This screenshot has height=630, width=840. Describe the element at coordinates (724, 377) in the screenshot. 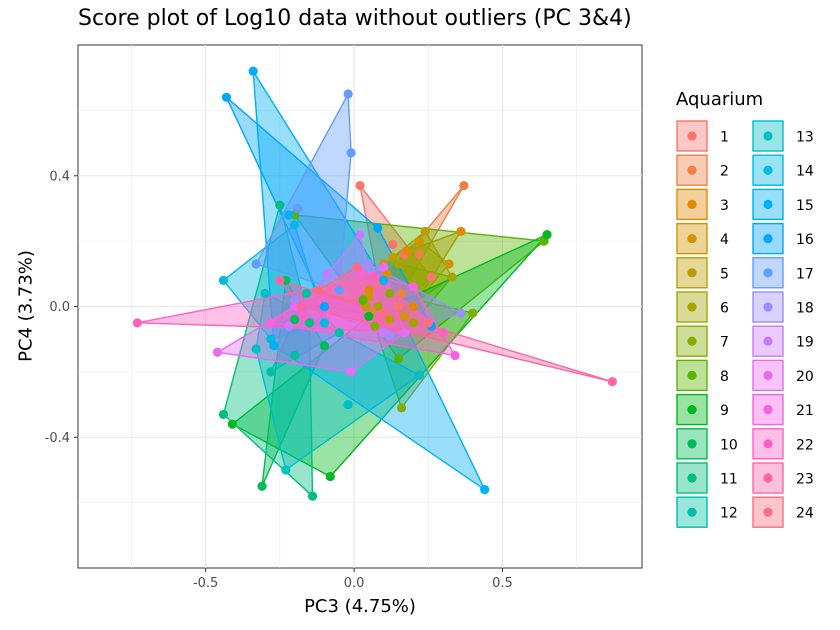

I see `legend-label: 8` at that location.